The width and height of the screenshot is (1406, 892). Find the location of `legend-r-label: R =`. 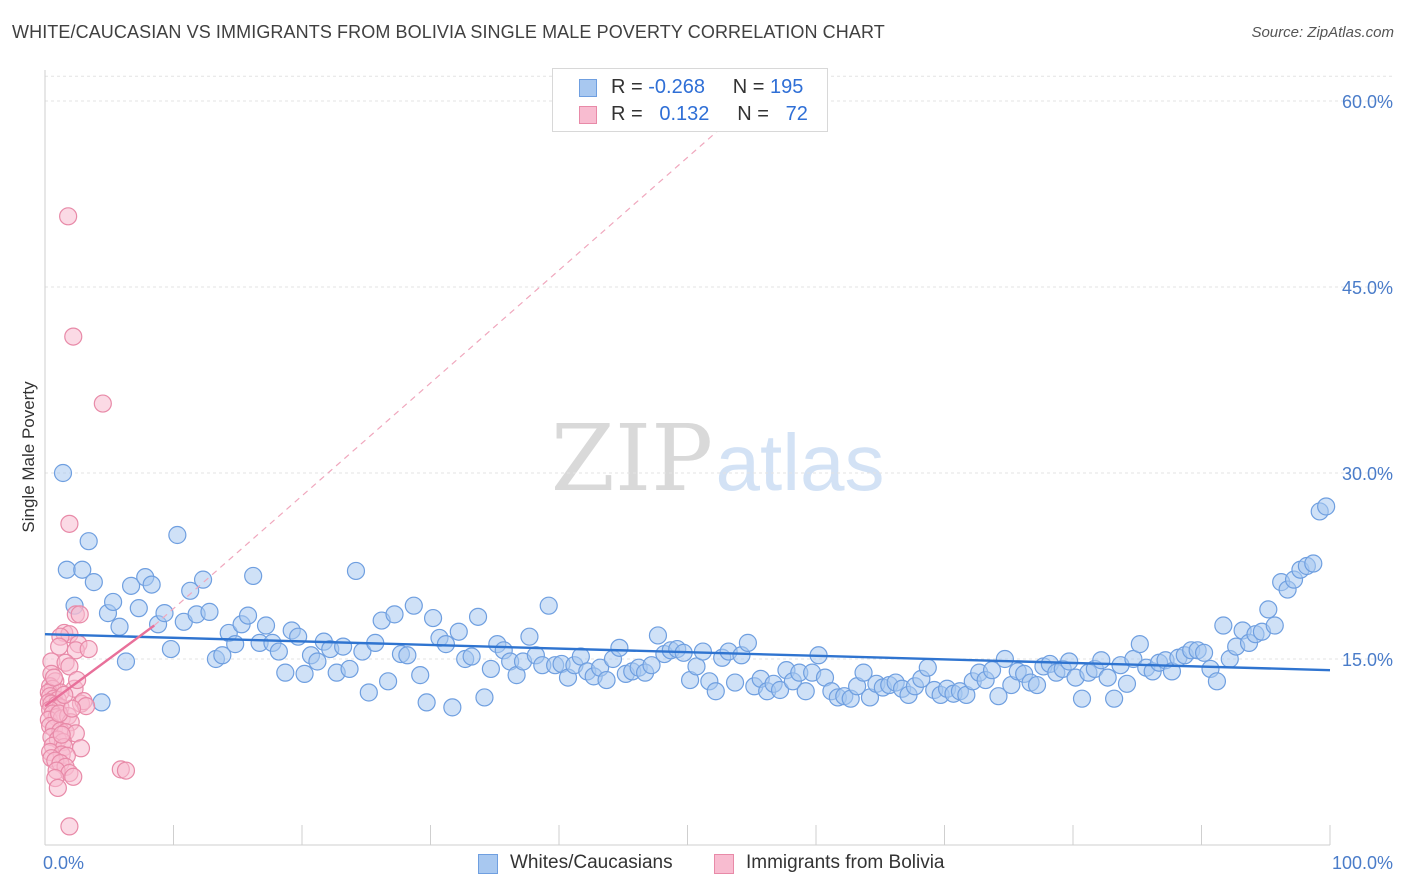

legend-r-label: R = is located at coordinates (627, 114).